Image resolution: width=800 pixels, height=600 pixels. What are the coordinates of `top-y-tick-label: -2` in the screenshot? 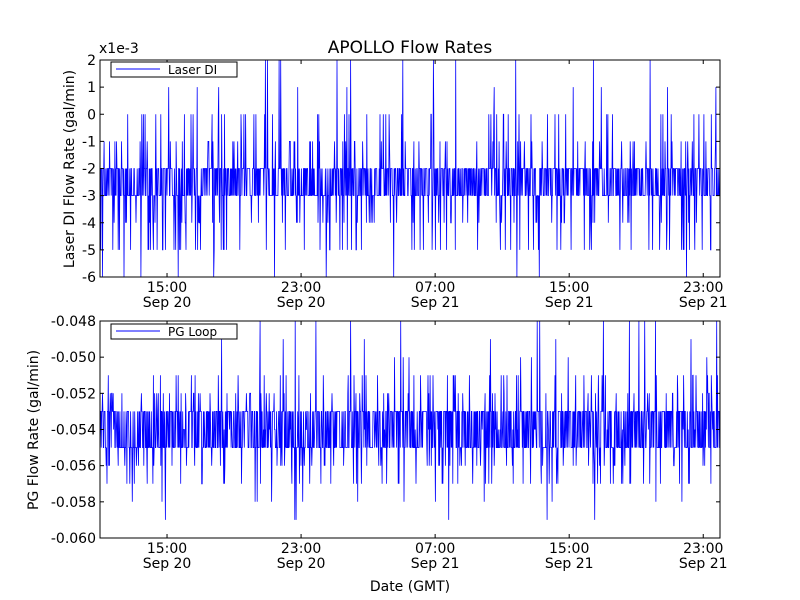 It's located at (89, 170).